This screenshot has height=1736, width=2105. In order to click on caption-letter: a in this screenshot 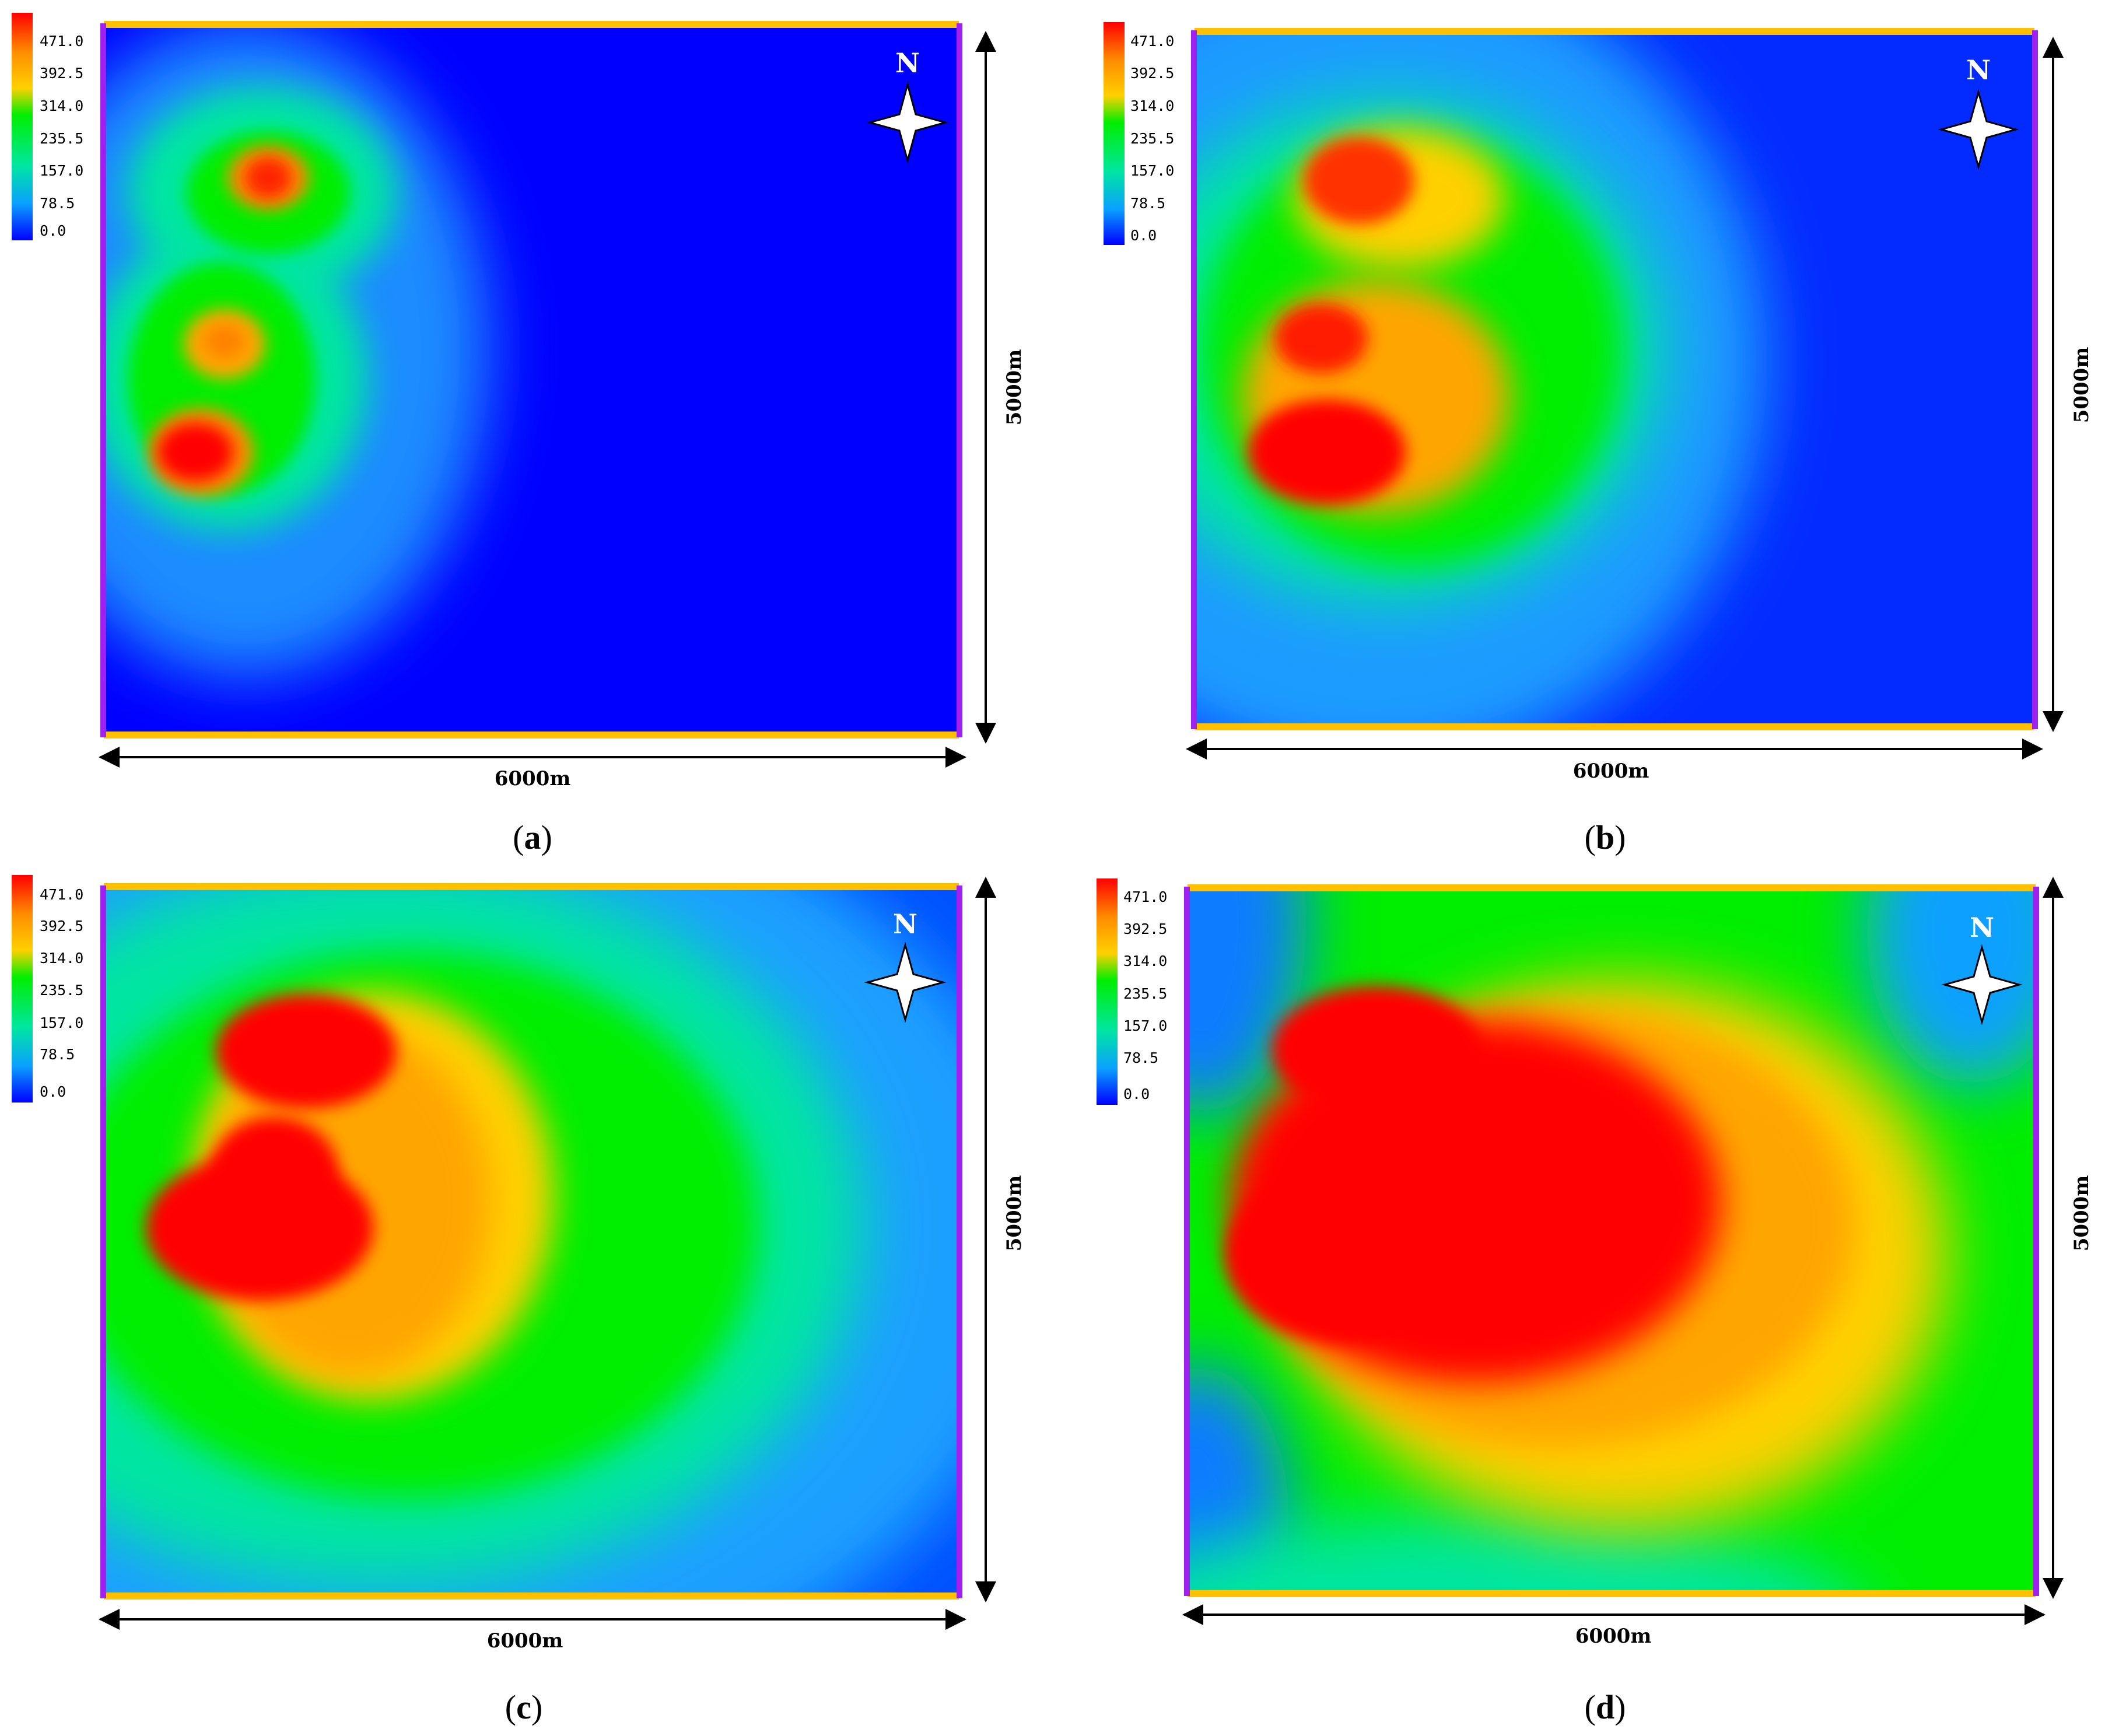, I will do `click(532, 837)`.